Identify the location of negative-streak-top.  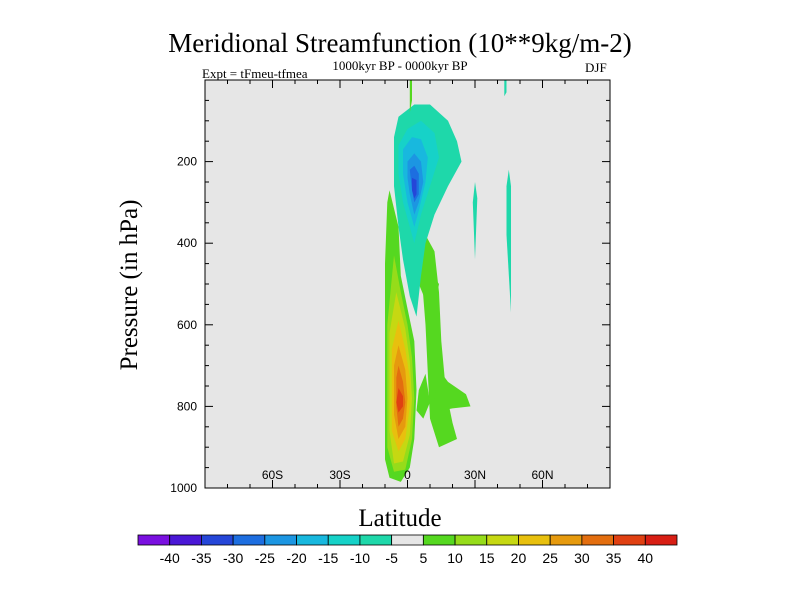
(505, 88).